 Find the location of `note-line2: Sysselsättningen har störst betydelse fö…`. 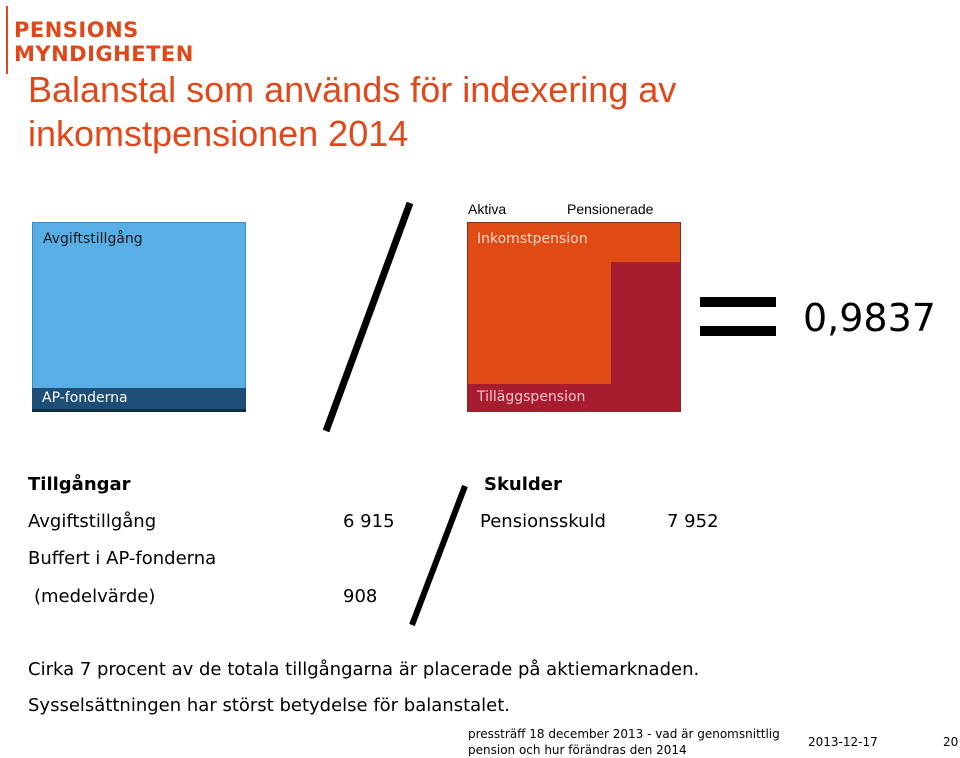

note-line2: Sysselsättningen har störst betydelse fö… is located at coordinates (269, 705).